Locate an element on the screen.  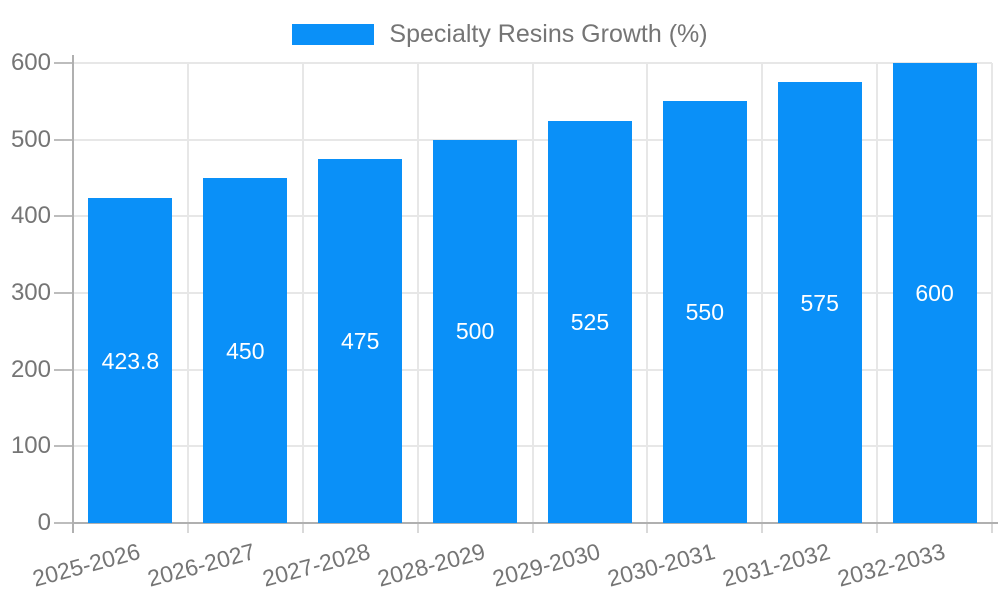
bar-value-label: 423.8 is located at coordinates (130, 360).